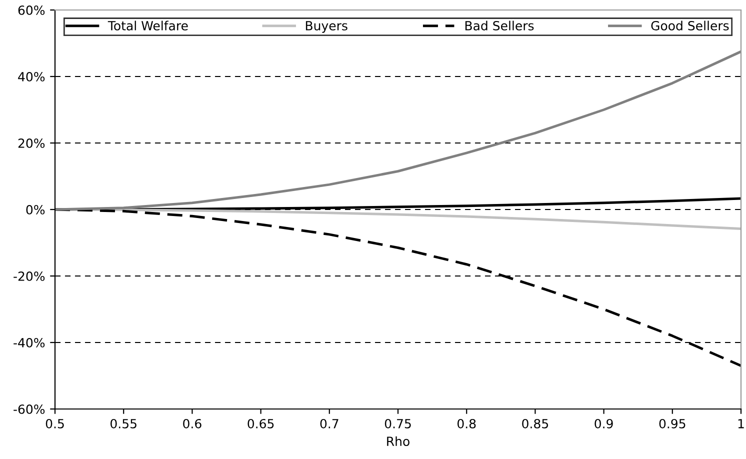 The height and width of the screenshot is (459, 746). I want to click on x-tick-label: 0.75, so click(397, 423).